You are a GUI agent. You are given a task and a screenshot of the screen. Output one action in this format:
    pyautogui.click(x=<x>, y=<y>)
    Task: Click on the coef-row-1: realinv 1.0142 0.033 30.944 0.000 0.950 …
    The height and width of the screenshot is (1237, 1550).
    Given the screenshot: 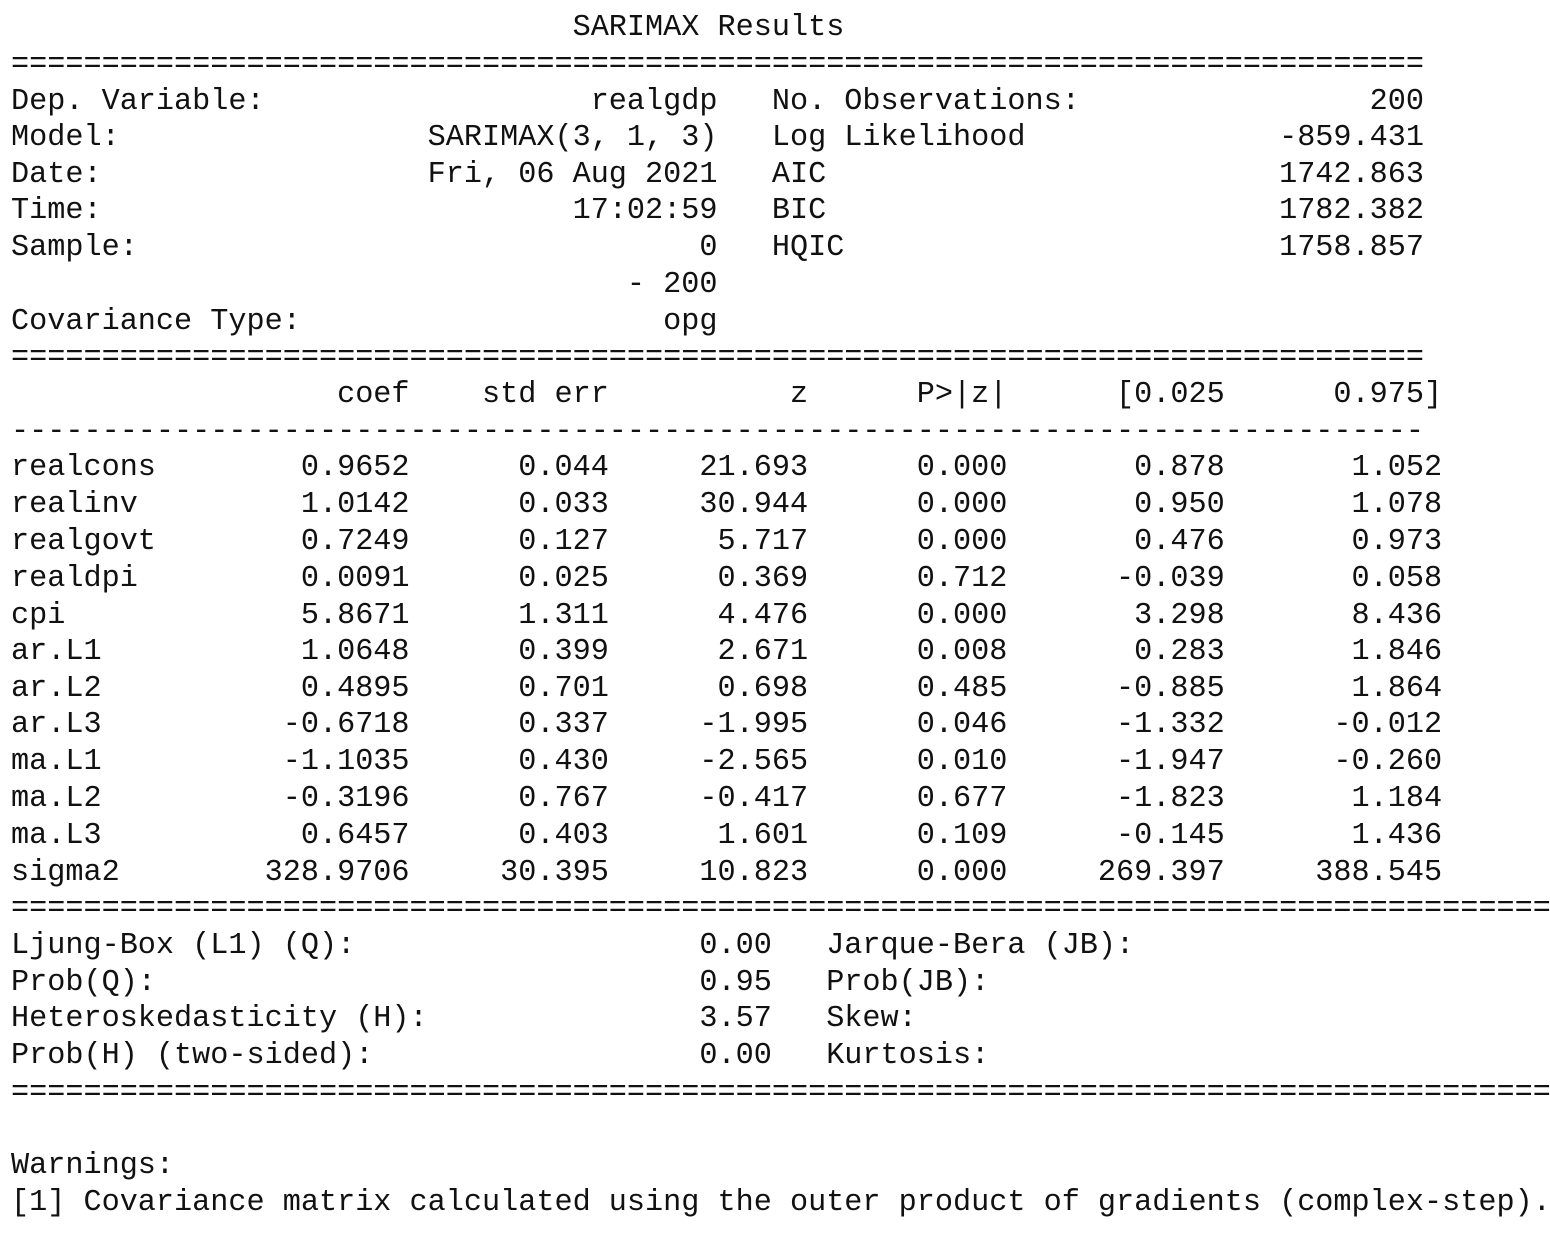 What is the action you would take?
    pyautogui.click(x=727, y=505)
    